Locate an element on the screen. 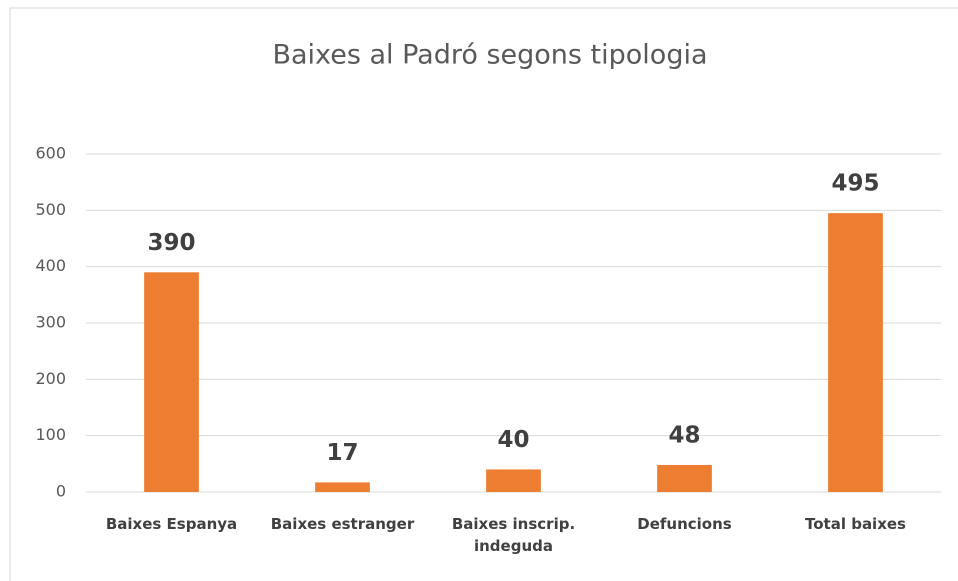 This screenshot has height=581, width=958. y-tick-label: 500 is located at coordinates (50, 209).